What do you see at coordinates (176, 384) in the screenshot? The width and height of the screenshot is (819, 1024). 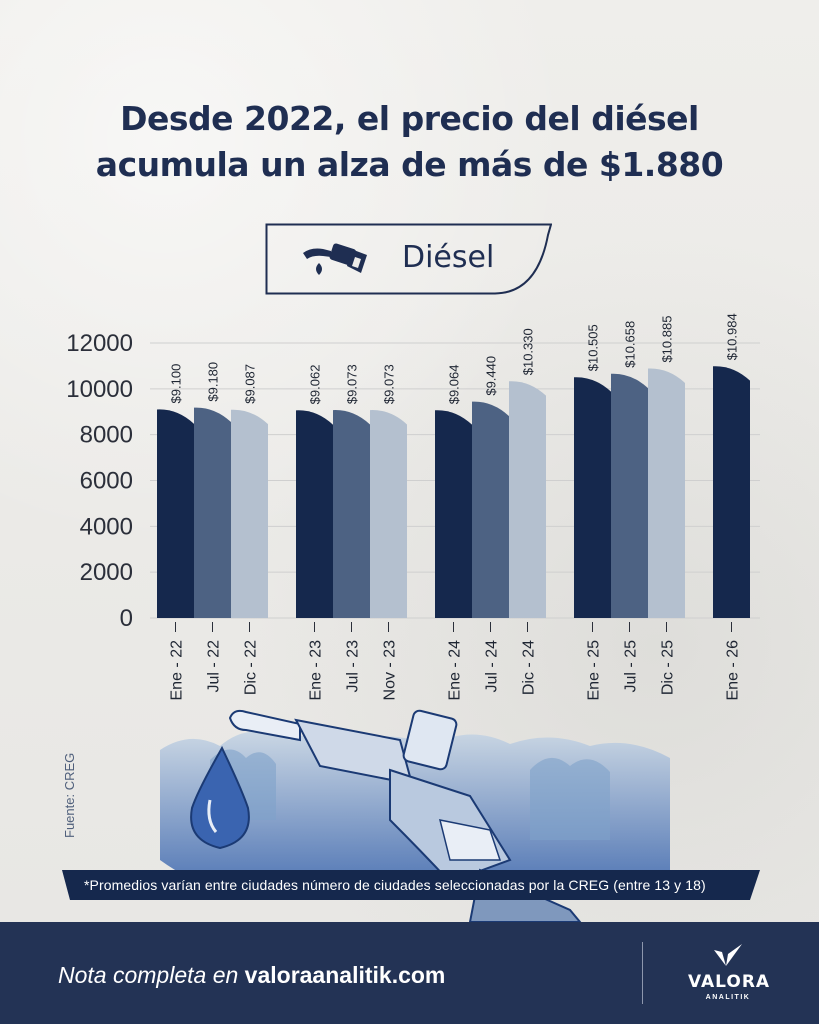 I see `data-label: $9.100` at bounding box center [176, 384].